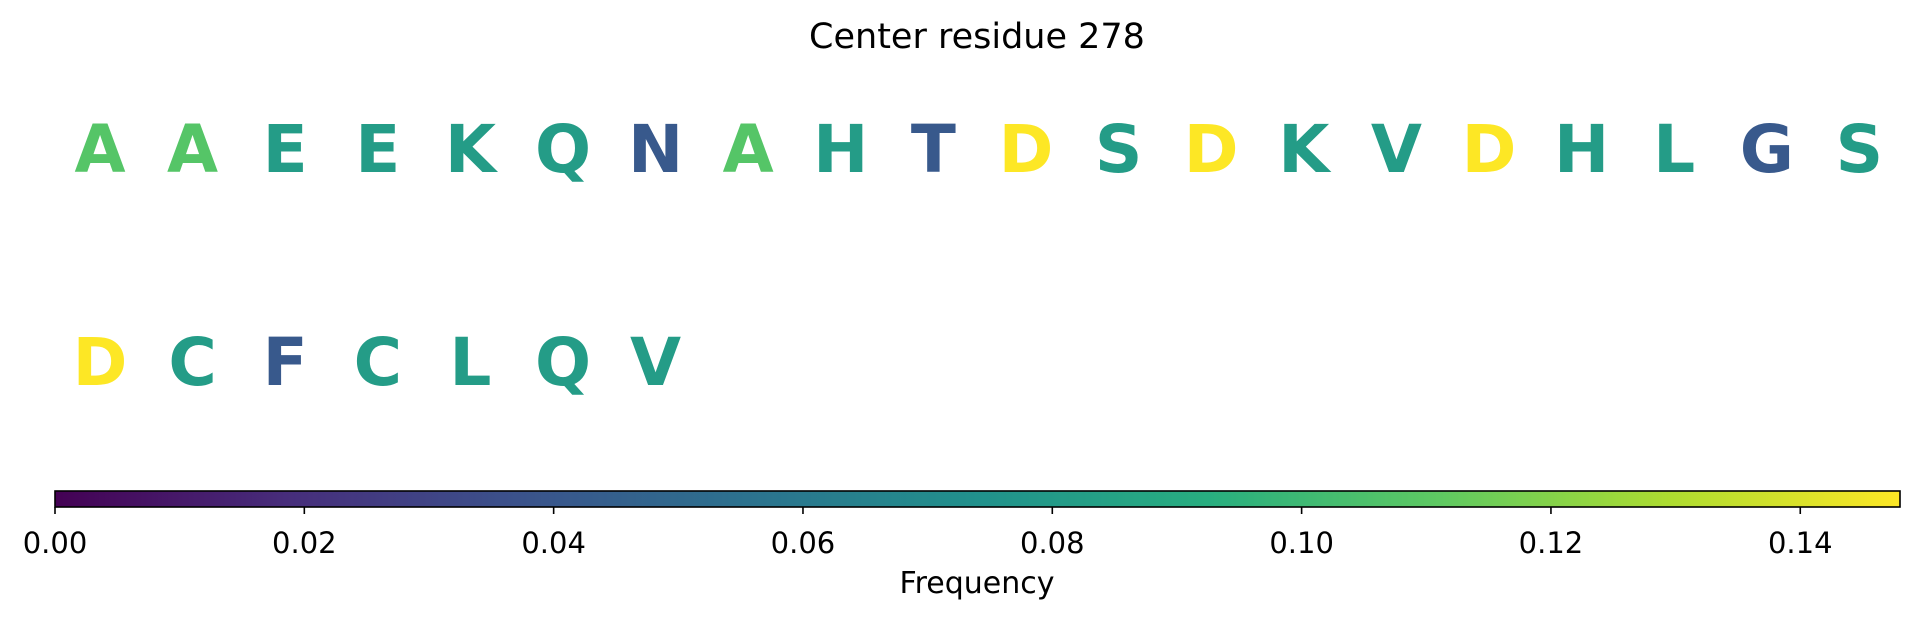 The width and height of the screenshot is (1917, 619). What do you see at coordinates (655, 149) in the screenshot?
I see `residue-letter: N` at bounding box center [655, 149].